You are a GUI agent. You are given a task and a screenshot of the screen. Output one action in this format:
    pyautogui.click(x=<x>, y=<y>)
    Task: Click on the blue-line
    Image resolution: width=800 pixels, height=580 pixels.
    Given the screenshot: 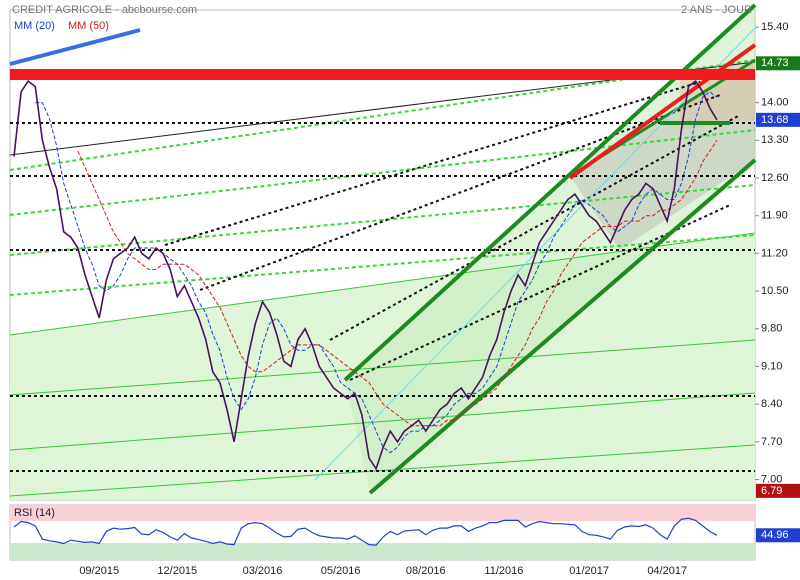 What is the action you would take?
    pyautogui.click(x=75, y=47)
    